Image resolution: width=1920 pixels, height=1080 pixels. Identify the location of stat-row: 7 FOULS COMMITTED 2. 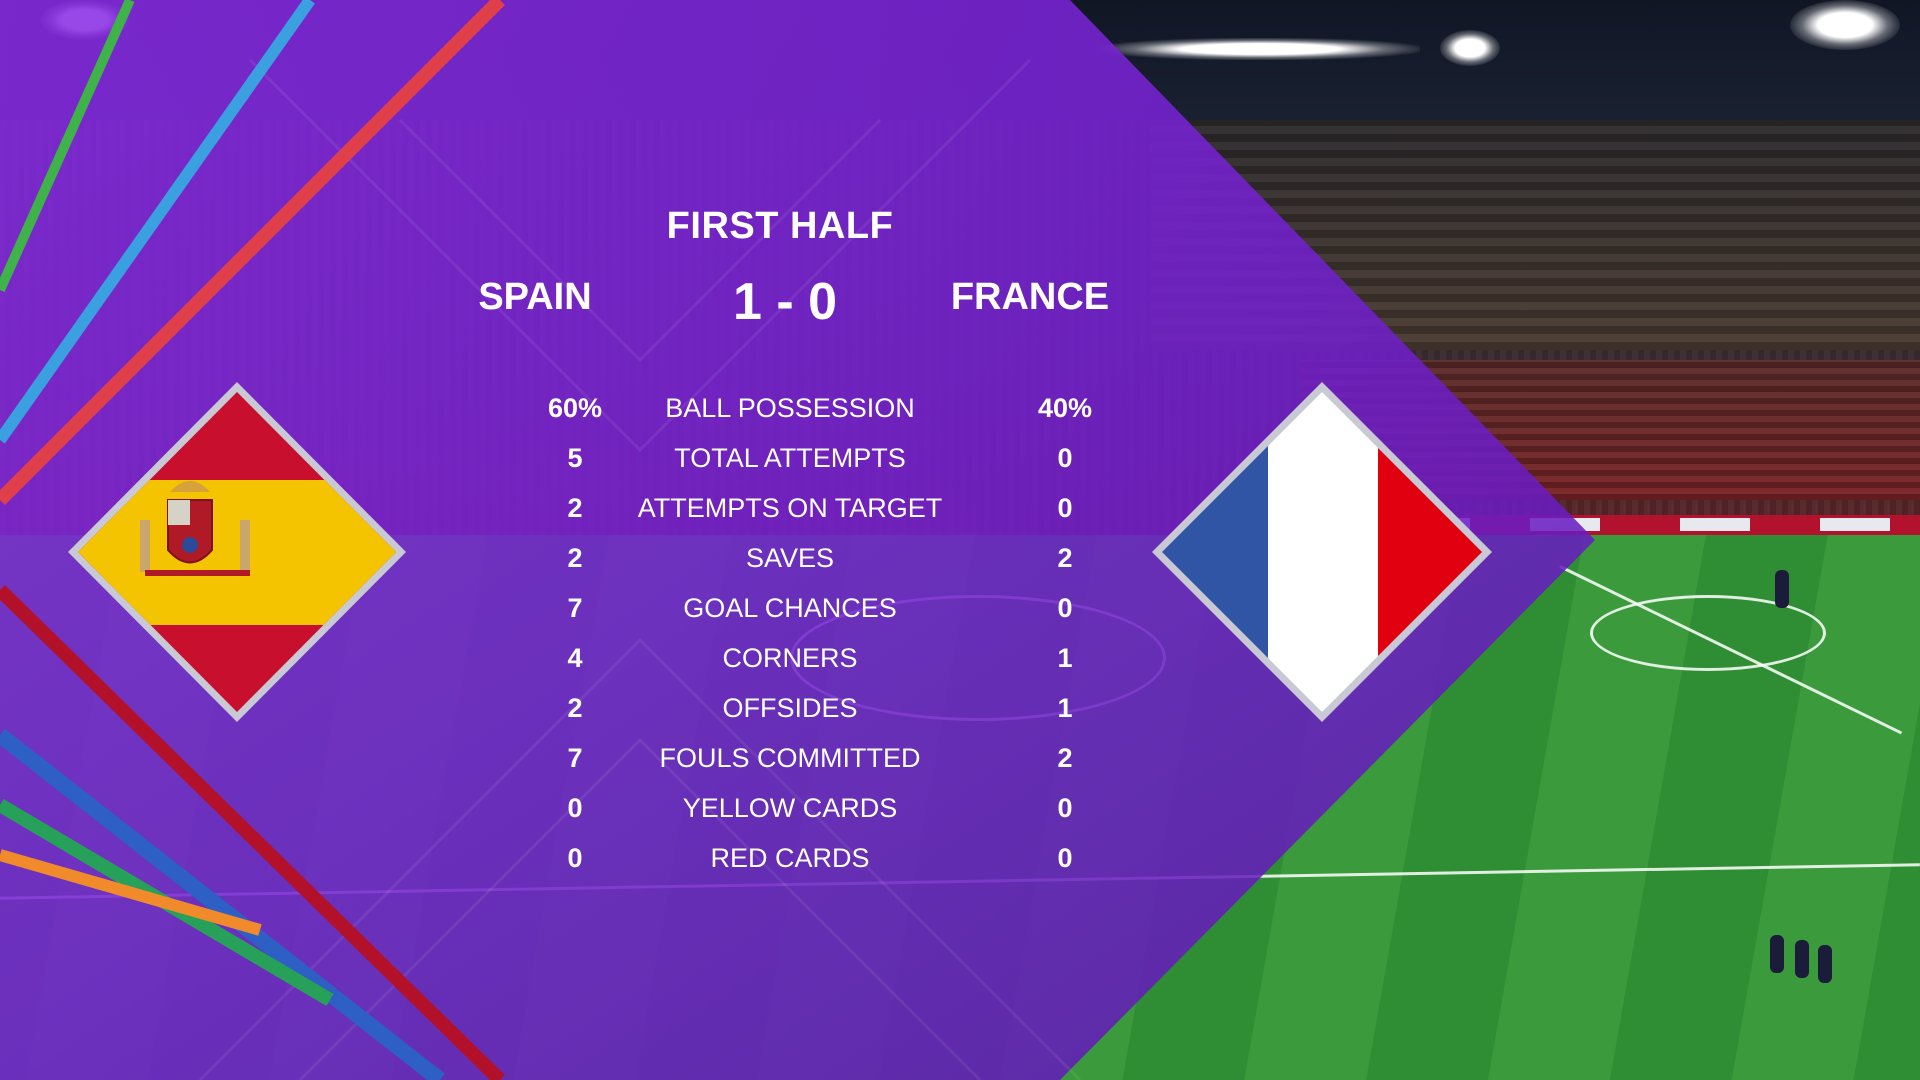
(790, 758).